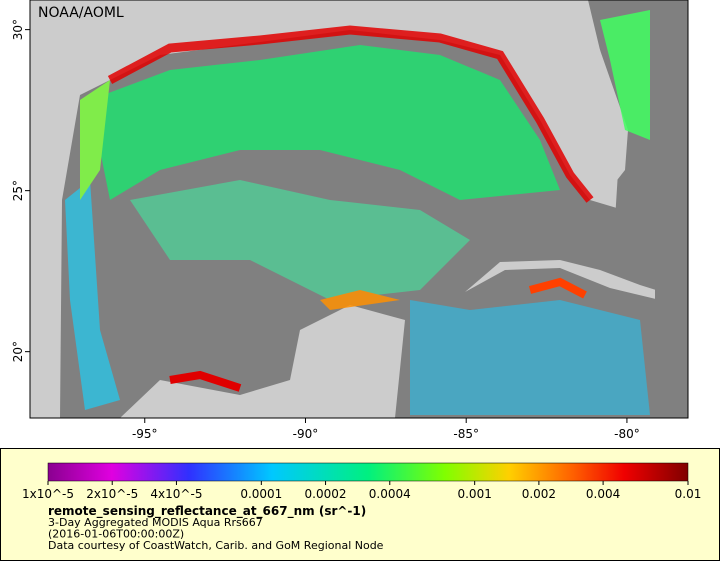  I want to click on lon-tick-label: -85°, so click(466, 434).